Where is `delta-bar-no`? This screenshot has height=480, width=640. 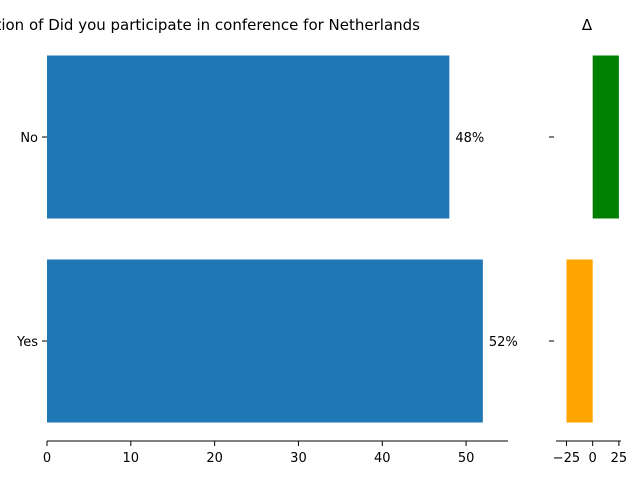 delta-bar-no is located at coordinates (605, 137).